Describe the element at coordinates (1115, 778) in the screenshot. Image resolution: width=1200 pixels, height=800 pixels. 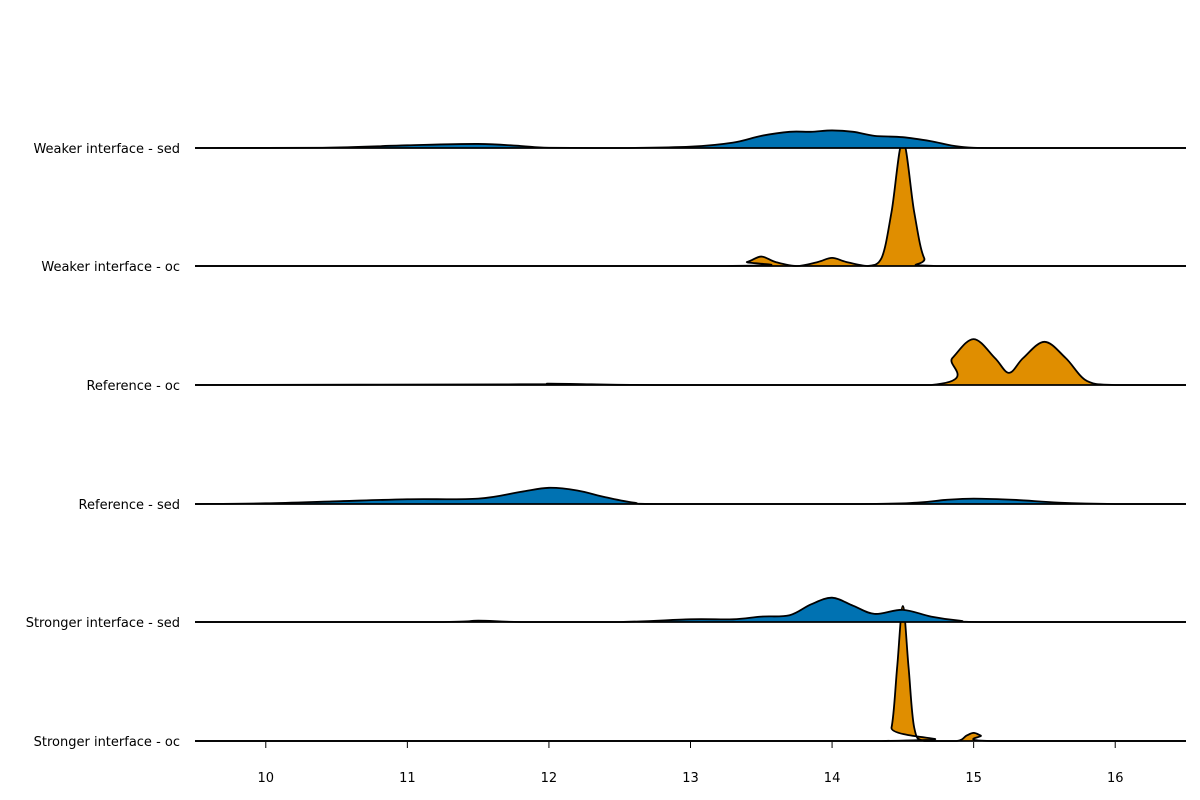
I see `x-tick-label: 16` at that location.